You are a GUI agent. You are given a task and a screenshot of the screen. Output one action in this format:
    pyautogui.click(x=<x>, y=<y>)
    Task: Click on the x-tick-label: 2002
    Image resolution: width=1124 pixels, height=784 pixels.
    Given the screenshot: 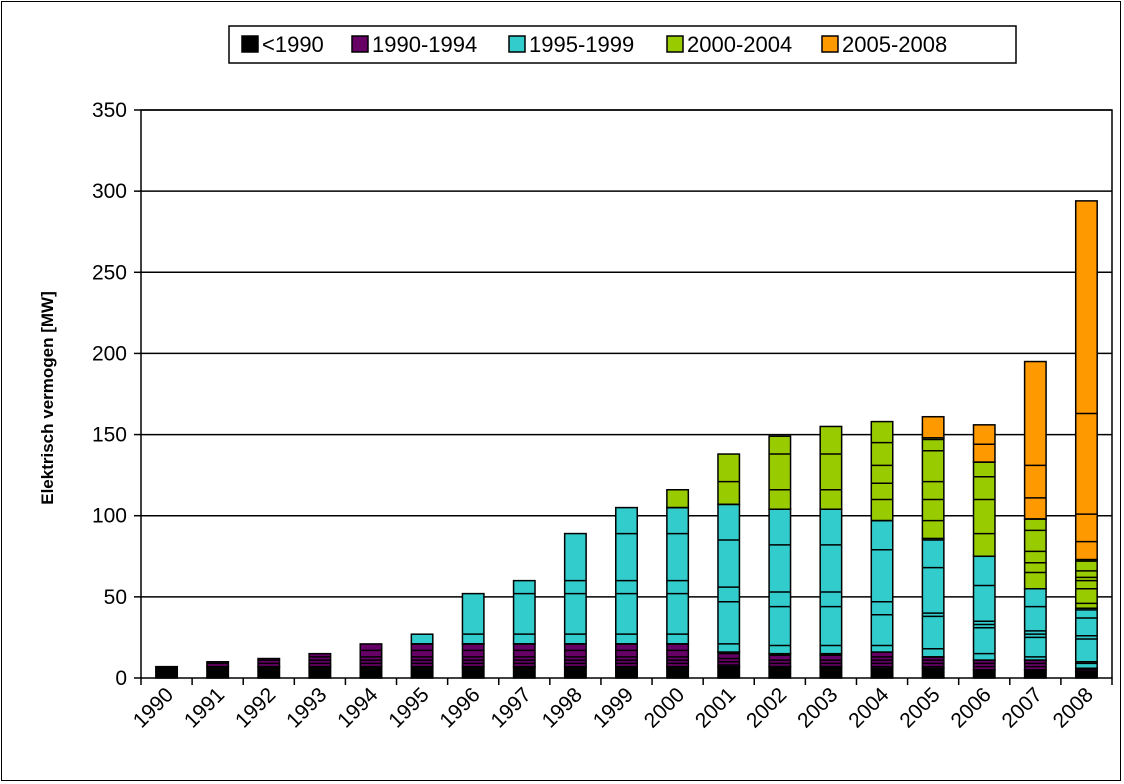 What is the action you would take?
    pyautogui.click(x=766, y=707)
    